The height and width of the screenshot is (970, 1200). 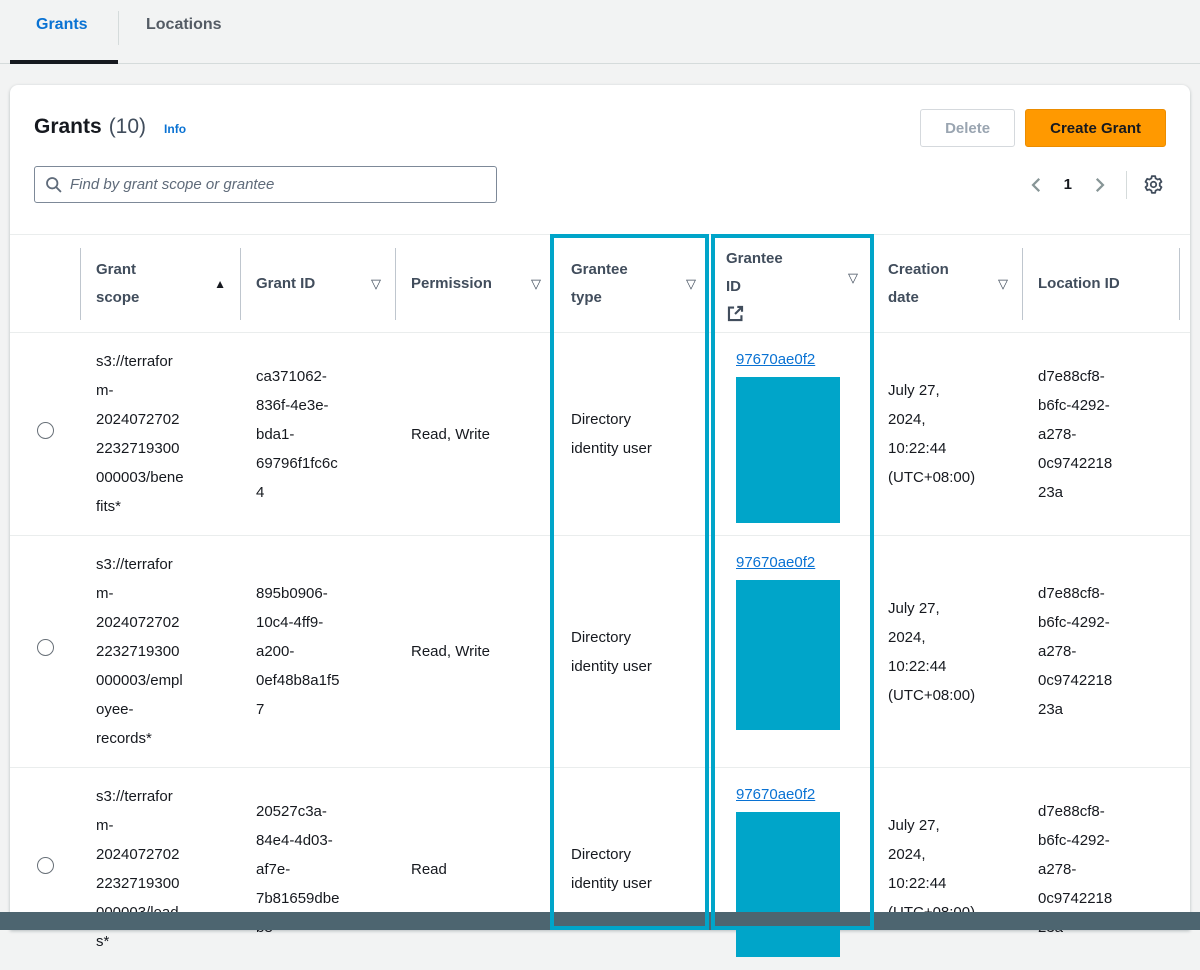 What do you see at coordinates (64, 62) in the screenshot?
I see `active-tab-underline` at bounding box center [64, 62].